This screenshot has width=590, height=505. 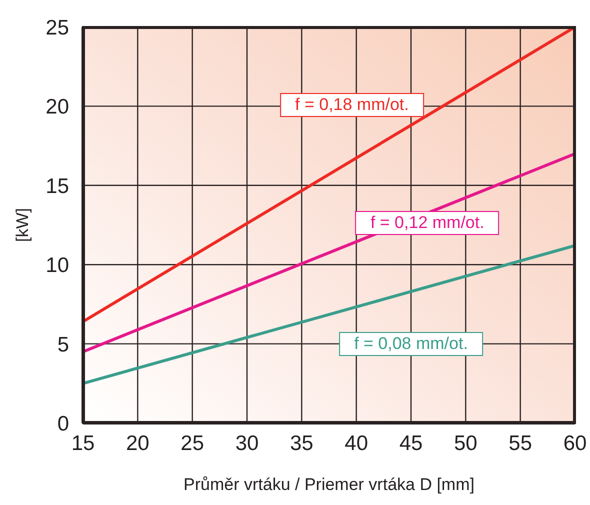 What do you see at coordinates (520, 443) in the screenshot?
I see `x-tick-label: 55` at bounding box center [520, 443].